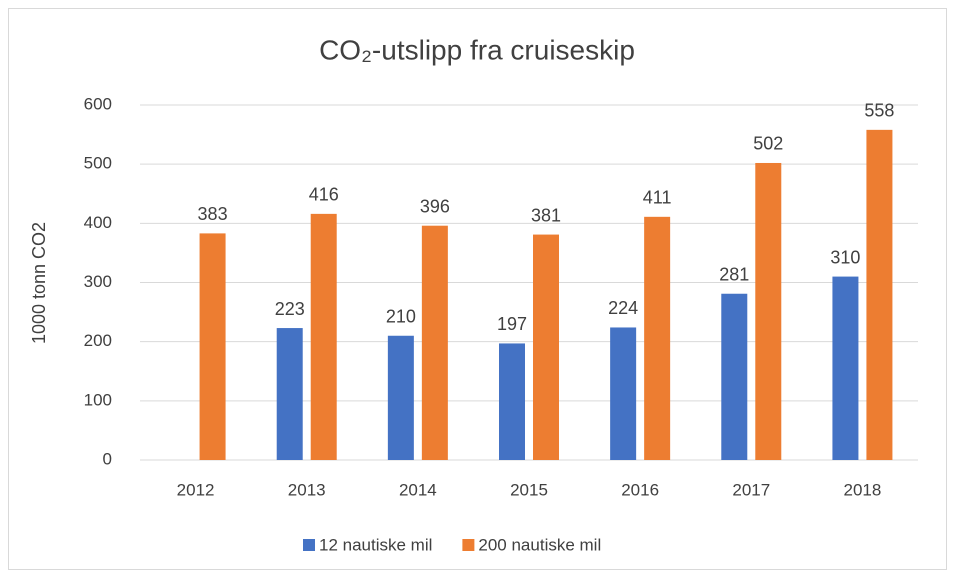 The width and height of the screenshot is (954, 577). Describe the element at coordinates (324, 195) in the screenshot. I see `data-label: 416` at that location.